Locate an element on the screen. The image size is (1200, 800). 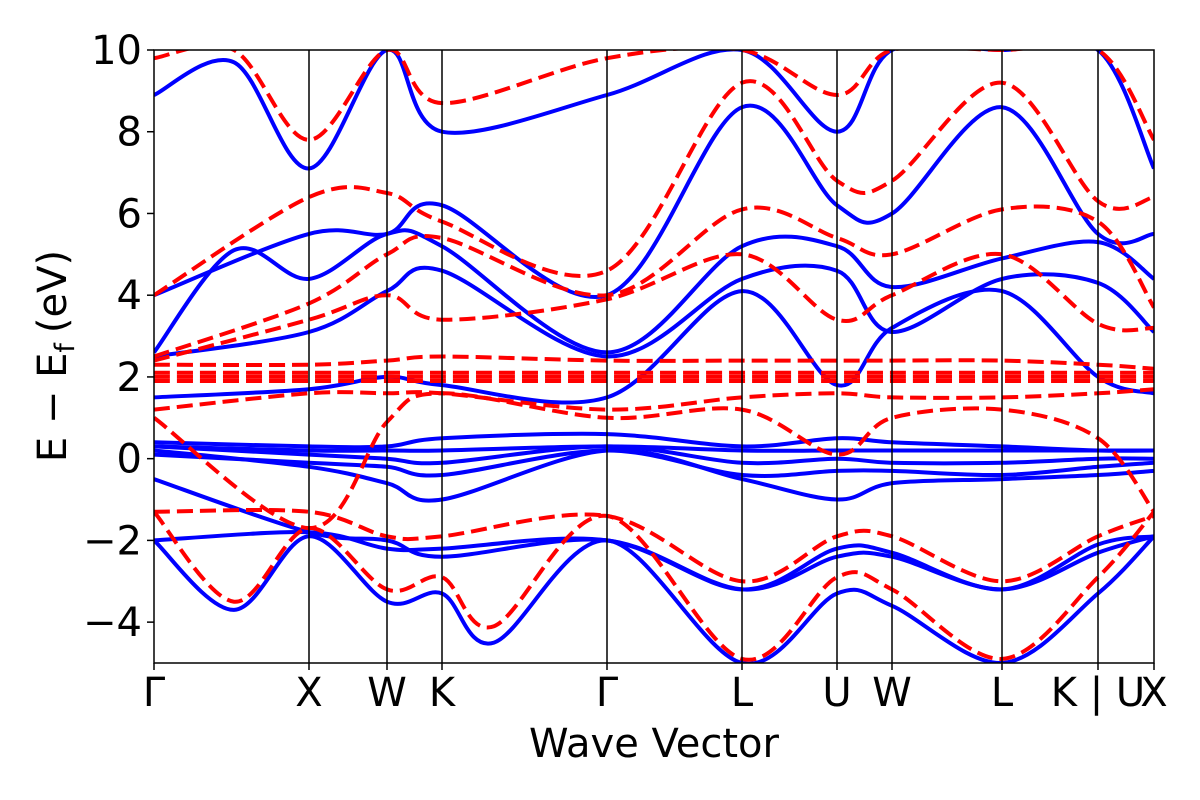
x-tick-label: U is located at coordinates (836, 693).